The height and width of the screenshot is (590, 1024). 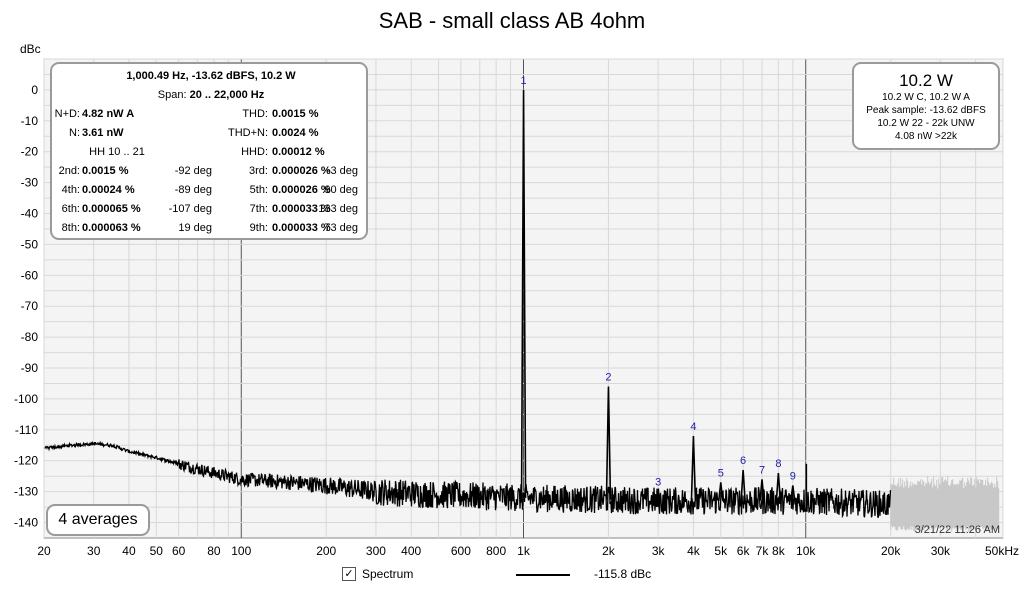 I want to click on x-tick-label: 300, so click(x=376, y=551).